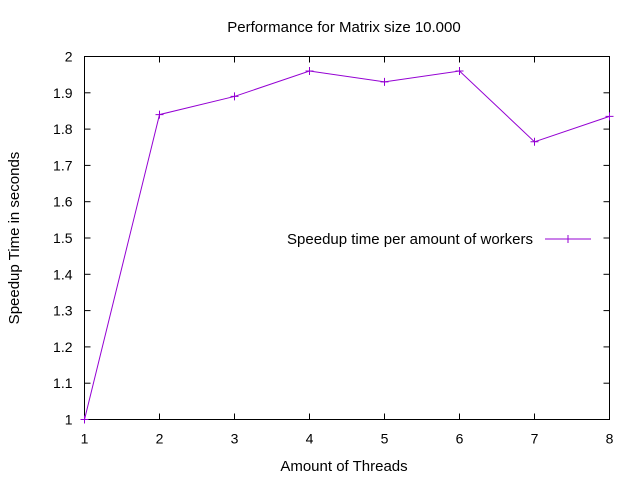 The image size is (640, 480). What do you see at coordinates (63, 129) in the screenshot?
I see `y-tick-label: 1.8` at bounding box center [63, 129].